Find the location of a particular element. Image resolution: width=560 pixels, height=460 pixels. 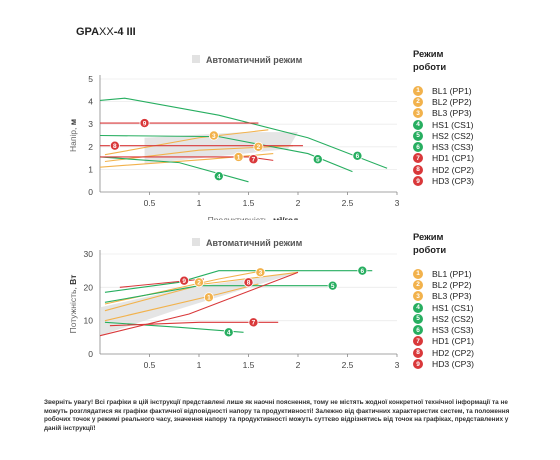

y-tick-label: 30 is located at coordinates (89, 254).